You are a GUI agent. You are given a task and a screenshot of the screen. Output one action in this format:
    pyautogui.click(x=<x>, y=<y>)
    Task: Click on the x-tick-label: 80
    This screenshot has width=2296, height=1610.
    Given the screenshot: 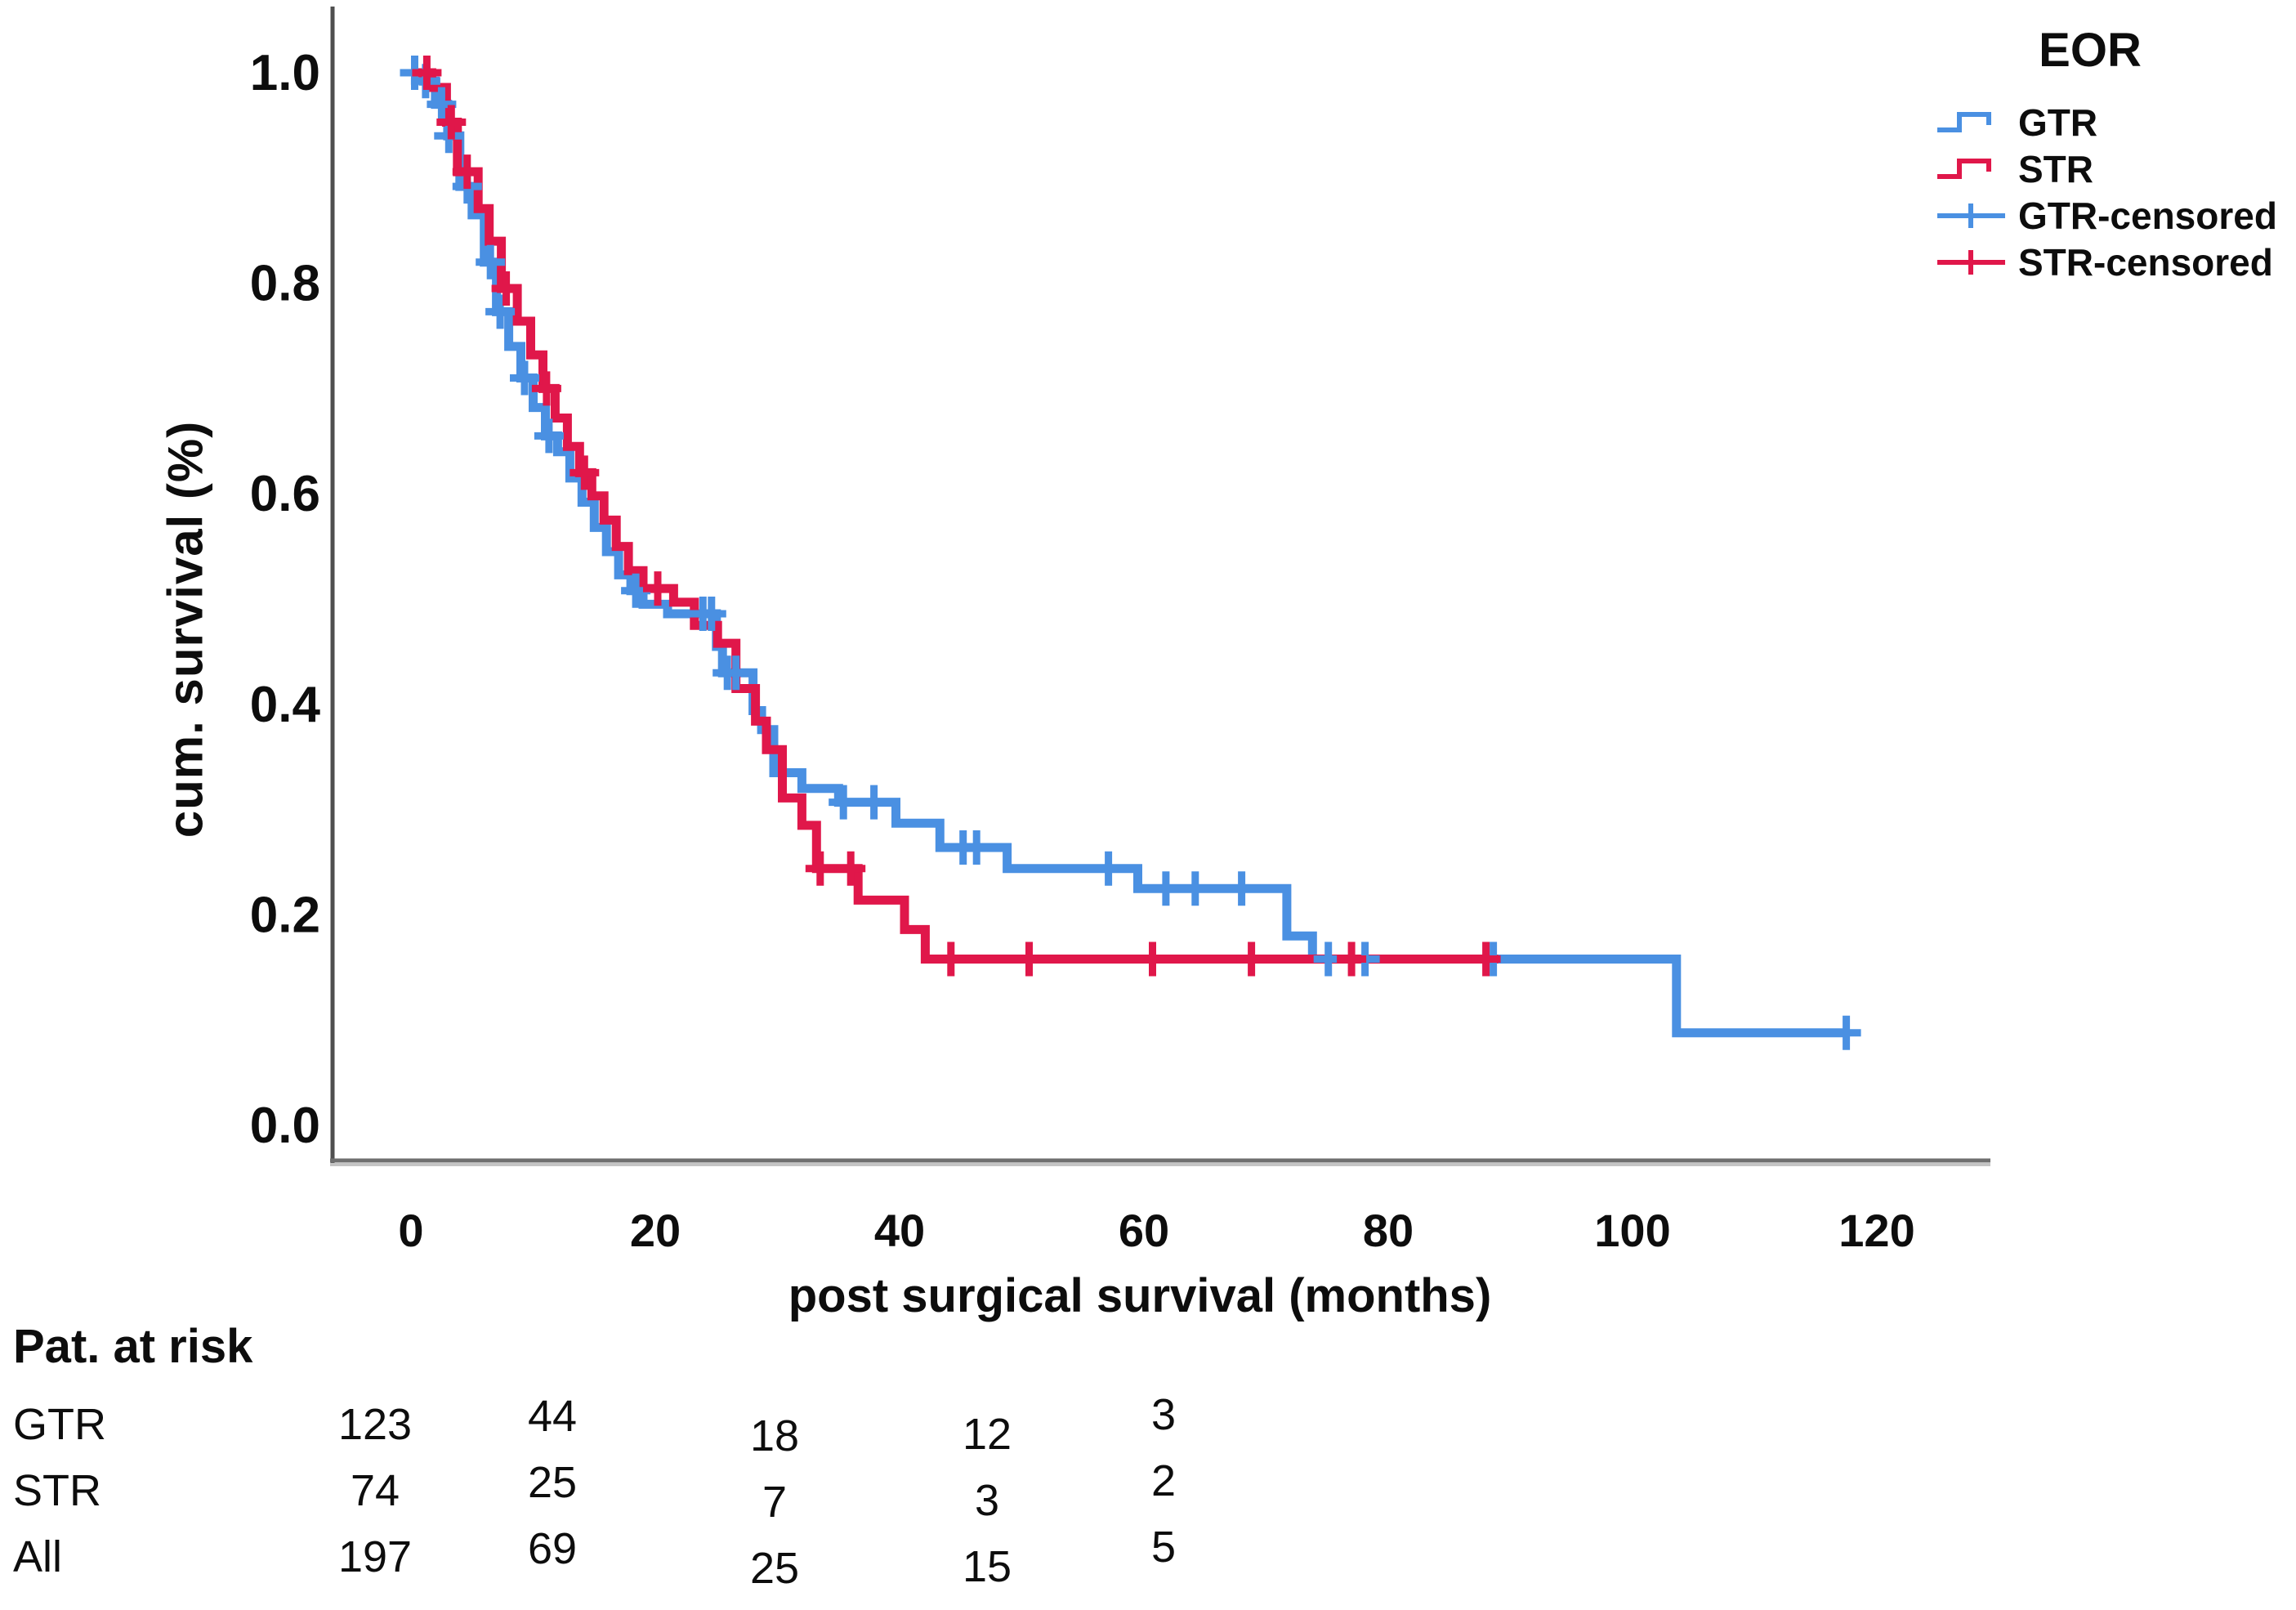 What is the action you would take?
    pyautogui.click(x=1388, y=1230)
    